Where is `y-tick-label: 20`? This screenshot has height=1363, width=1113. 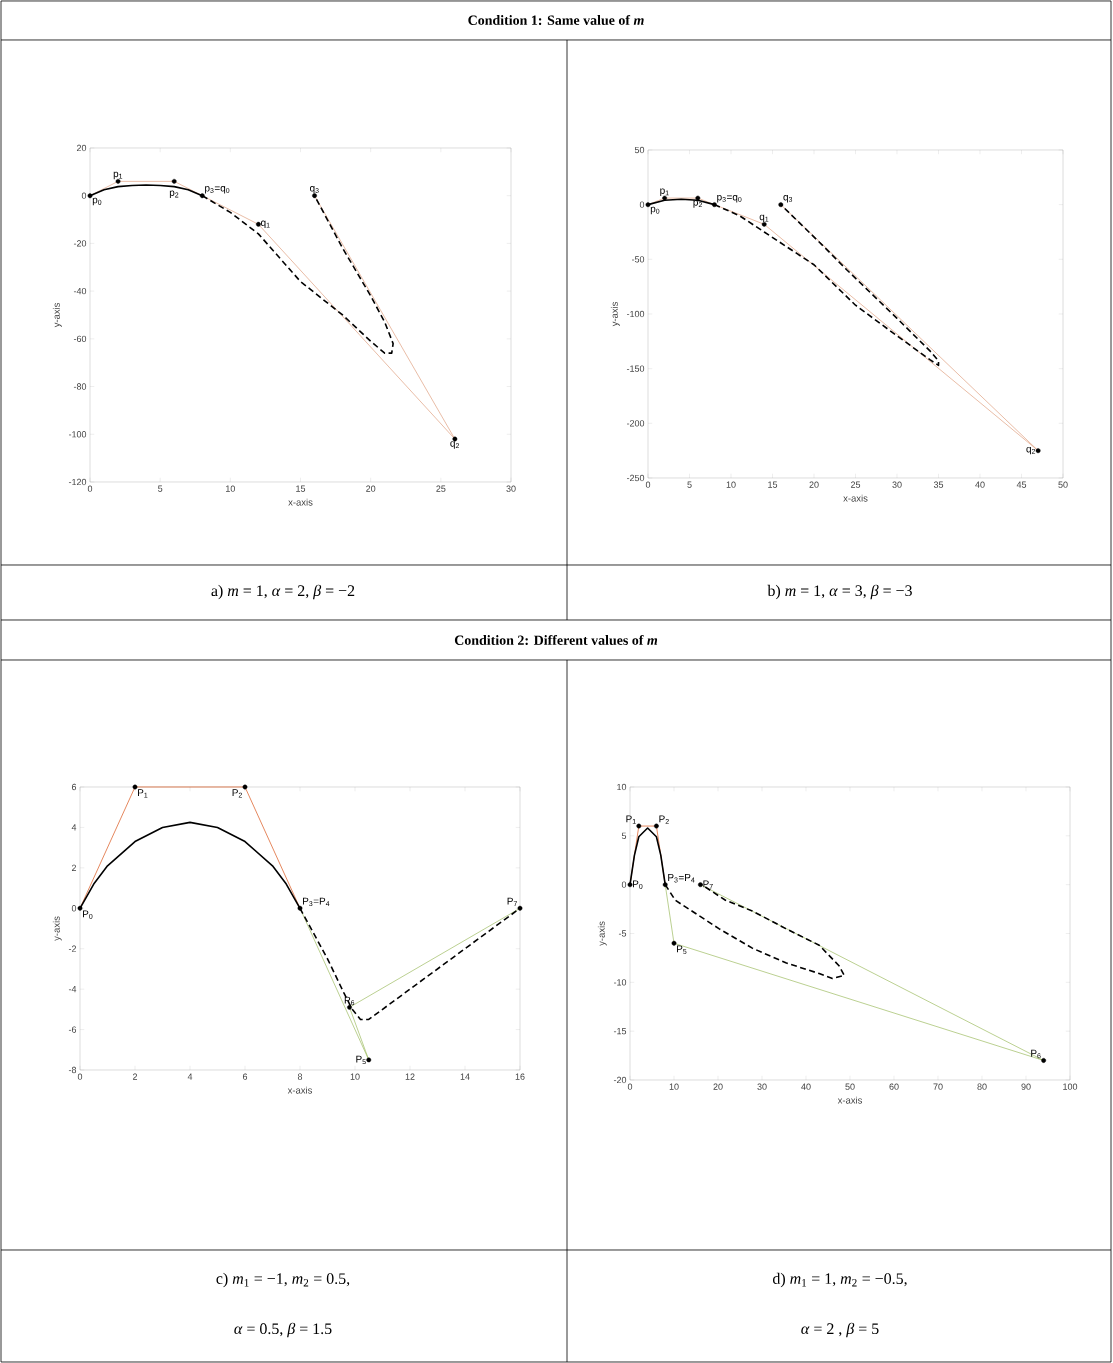
y-tick-label: 20 is located at coordinates (81, 148).